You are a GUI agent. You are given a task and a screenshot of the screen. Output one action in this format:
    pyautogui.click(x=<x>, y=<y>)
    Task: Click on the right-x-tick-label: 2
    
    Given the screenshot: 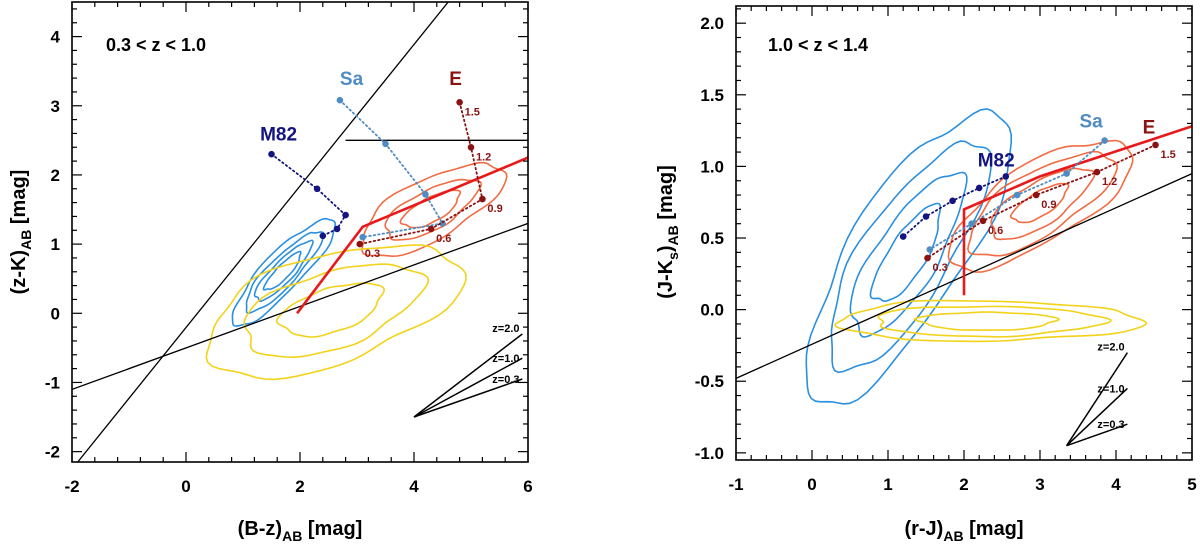 What is the action you would take?
    pyautogui.click(x=963, y=484)
    